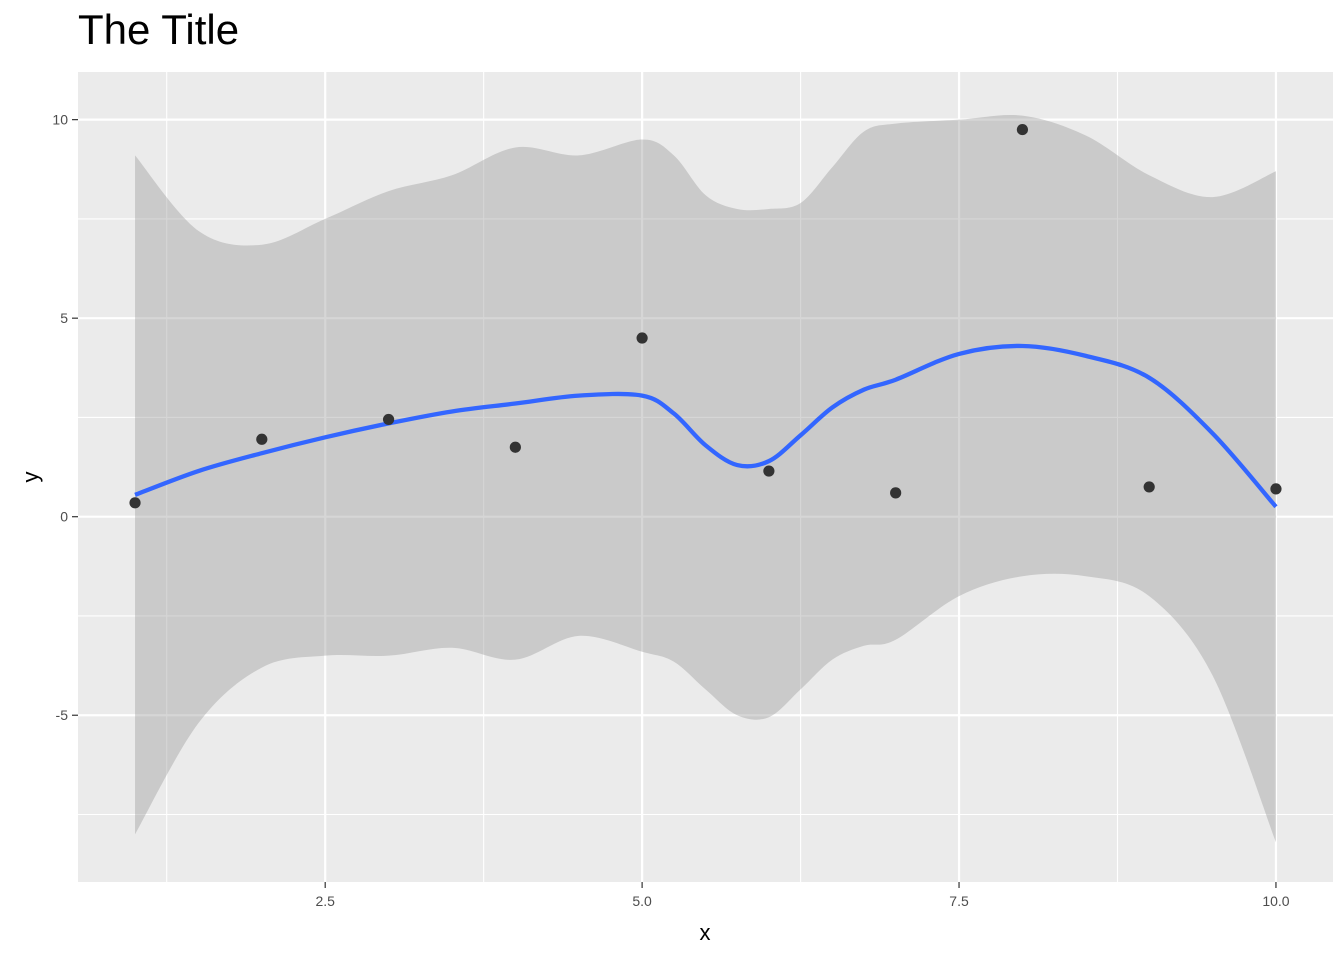  Describe the element at coordinates (159, 29) in the screenshot. I see `chart-title: The Title` at that location.